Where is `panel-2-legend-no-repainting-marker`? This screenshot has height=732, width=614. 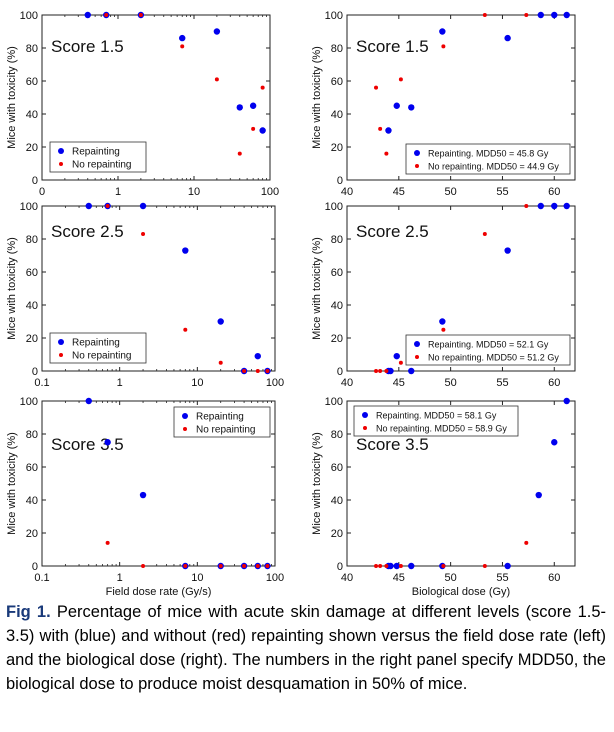
panel-2-legend-no-repainting-marker is located at coordinates (417, 166).